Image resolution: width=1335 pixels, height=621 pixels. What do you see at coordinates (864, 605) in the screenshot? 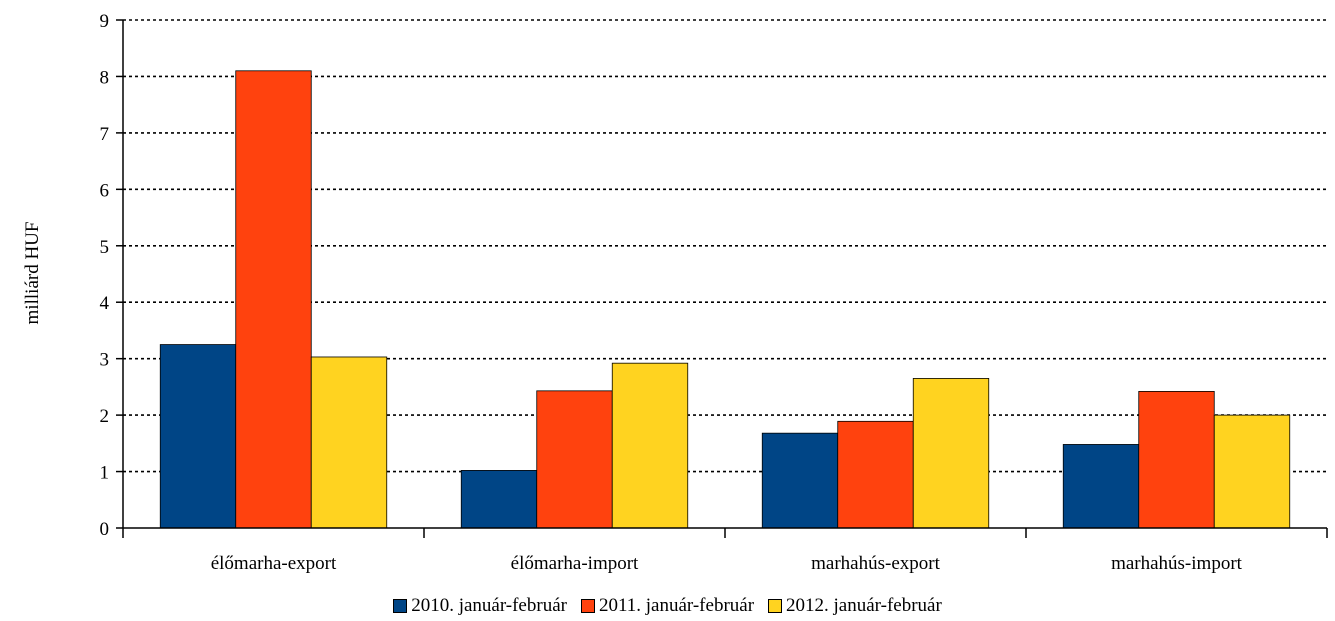
I see `legend-label: 2012. január-február` at bounding box center [864, 605].